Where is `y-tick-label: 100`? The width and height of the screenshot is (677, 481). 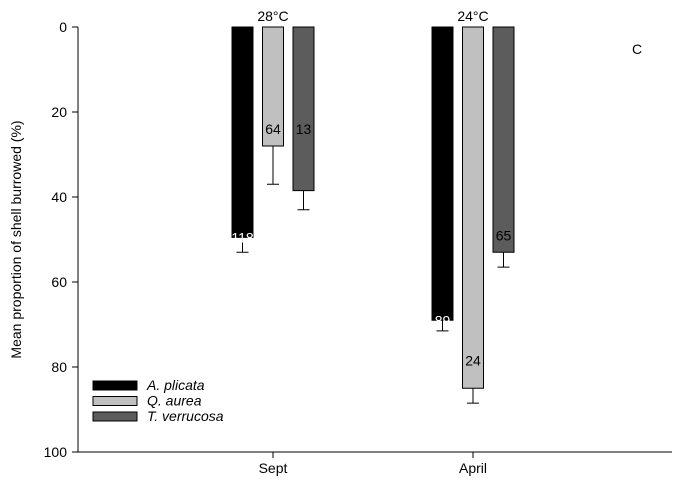 y-tick-label: 100 is located at coordinates (56, 452).